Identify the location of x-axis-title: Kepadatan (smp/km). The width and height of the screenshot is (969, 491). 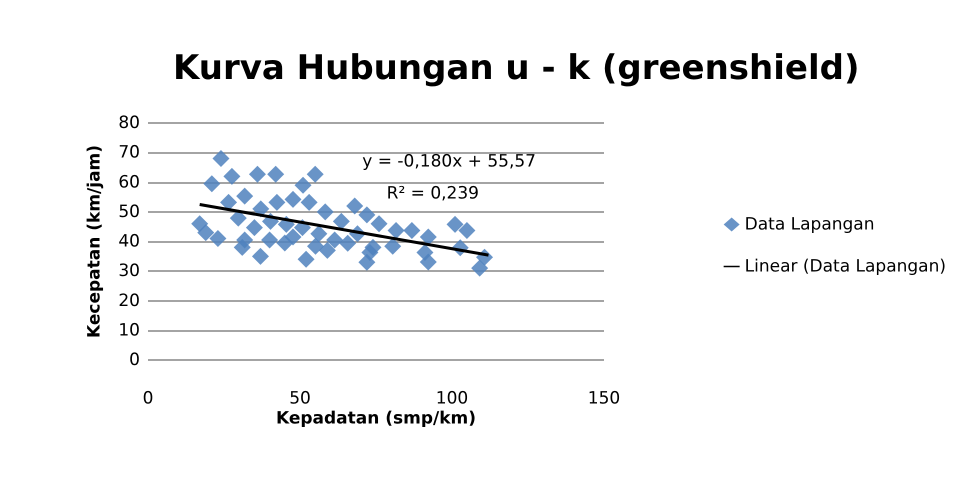
(376, 418).